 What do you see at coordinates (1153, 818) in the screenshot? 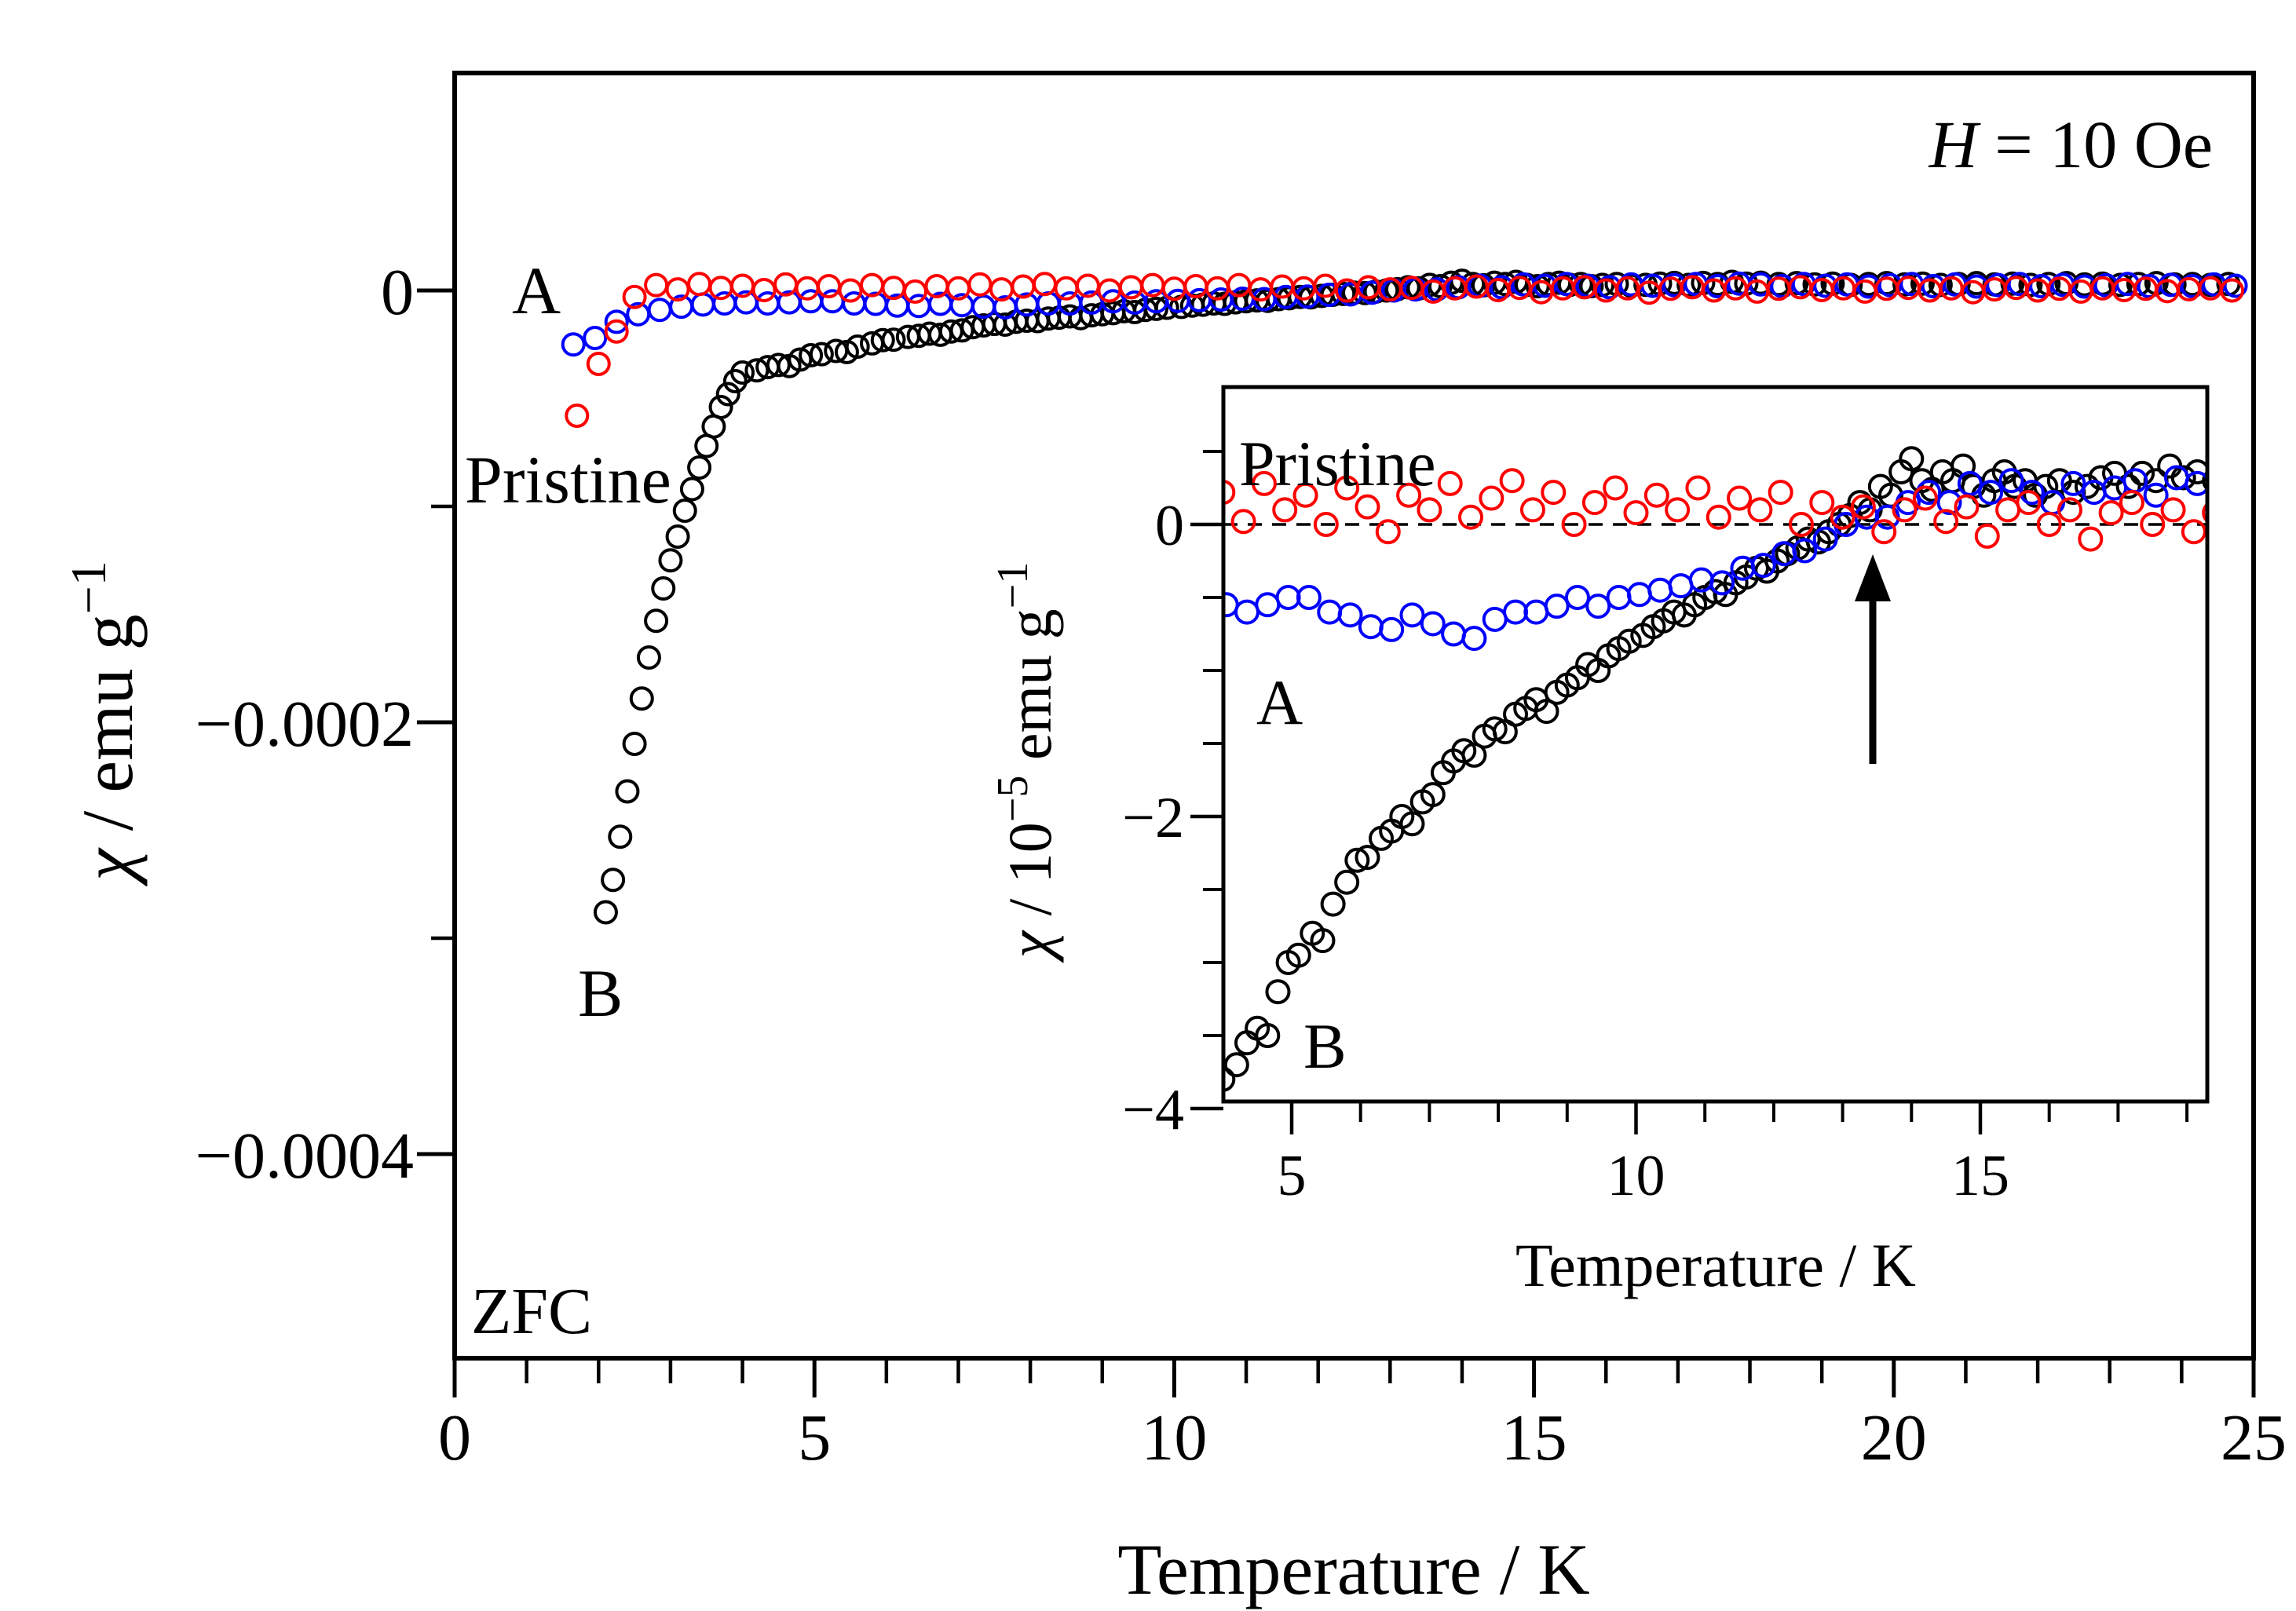
I see `inset-y-tick-label: −2` at bounding box center [1153, 818].